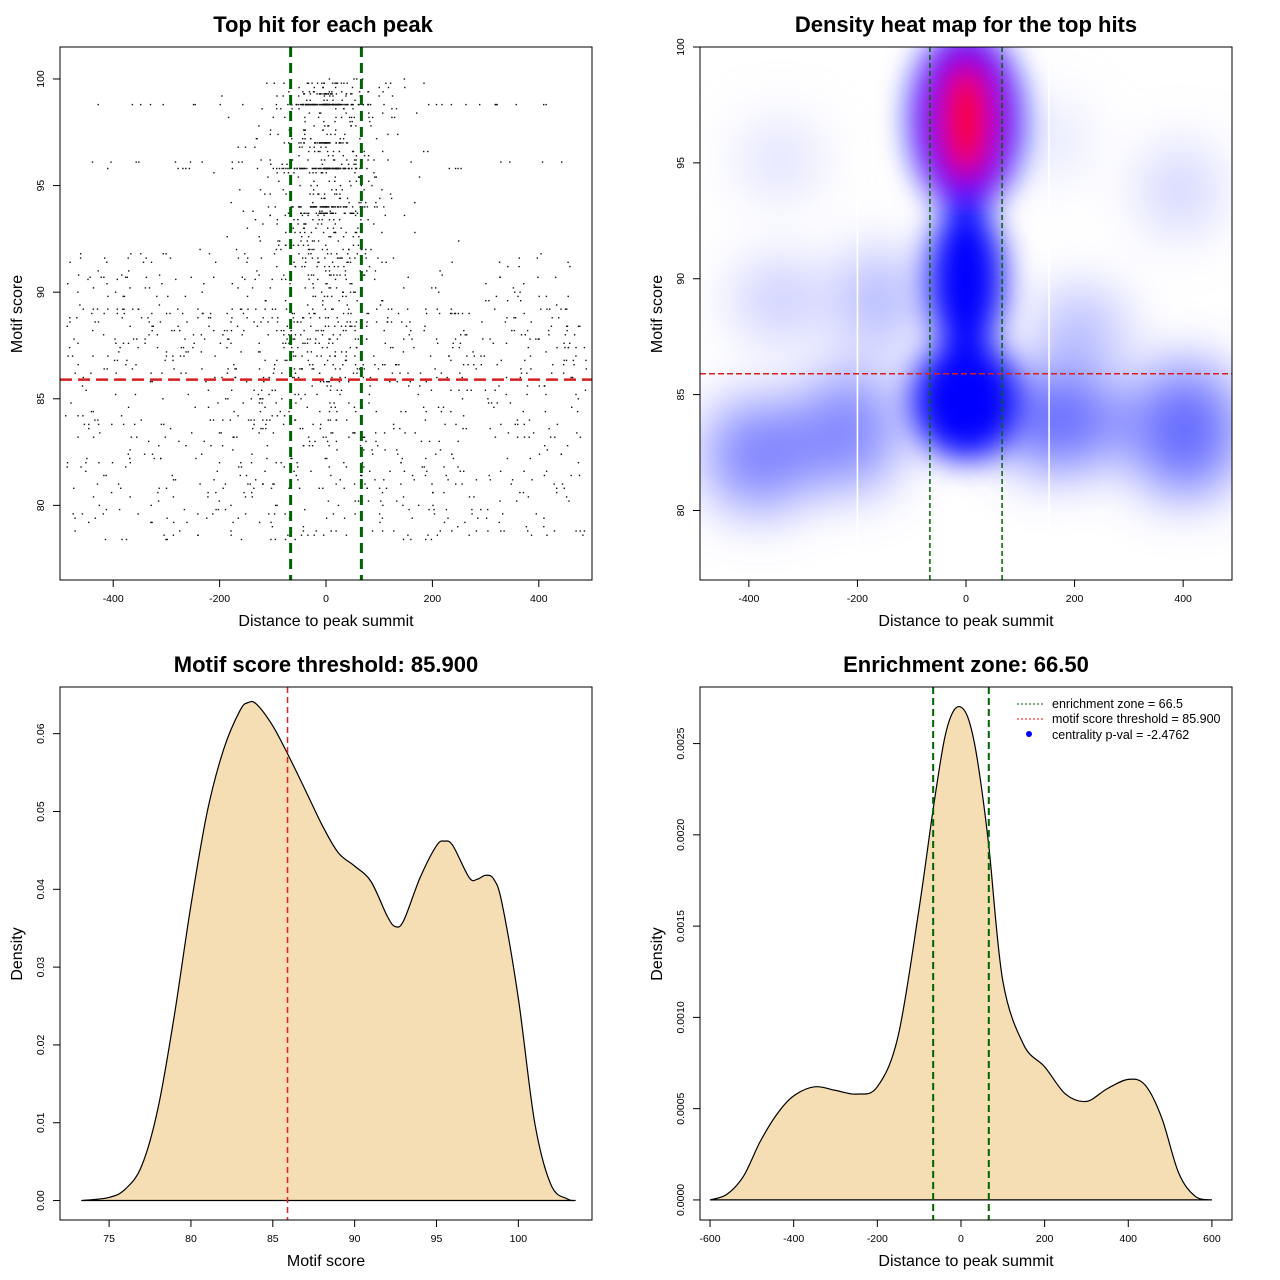 This screenshot has width=1280, height=1280. I want to click on y-tick-label: 95, so click(41, 186).